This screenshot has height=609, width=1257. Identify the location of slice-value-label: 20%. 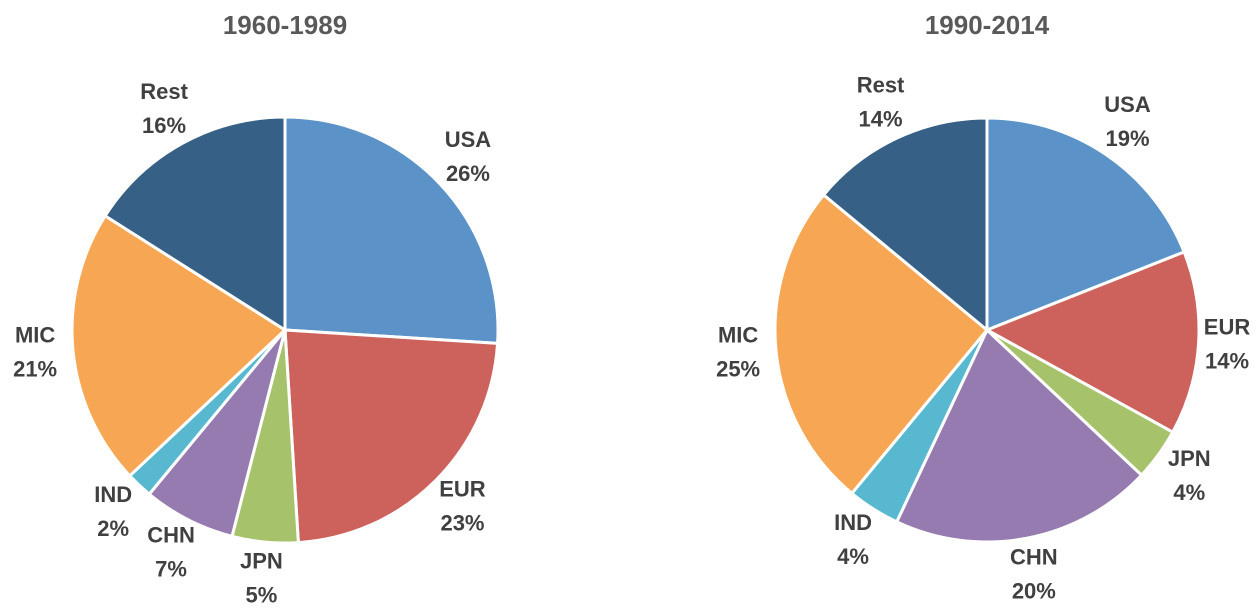
(1034, 590).